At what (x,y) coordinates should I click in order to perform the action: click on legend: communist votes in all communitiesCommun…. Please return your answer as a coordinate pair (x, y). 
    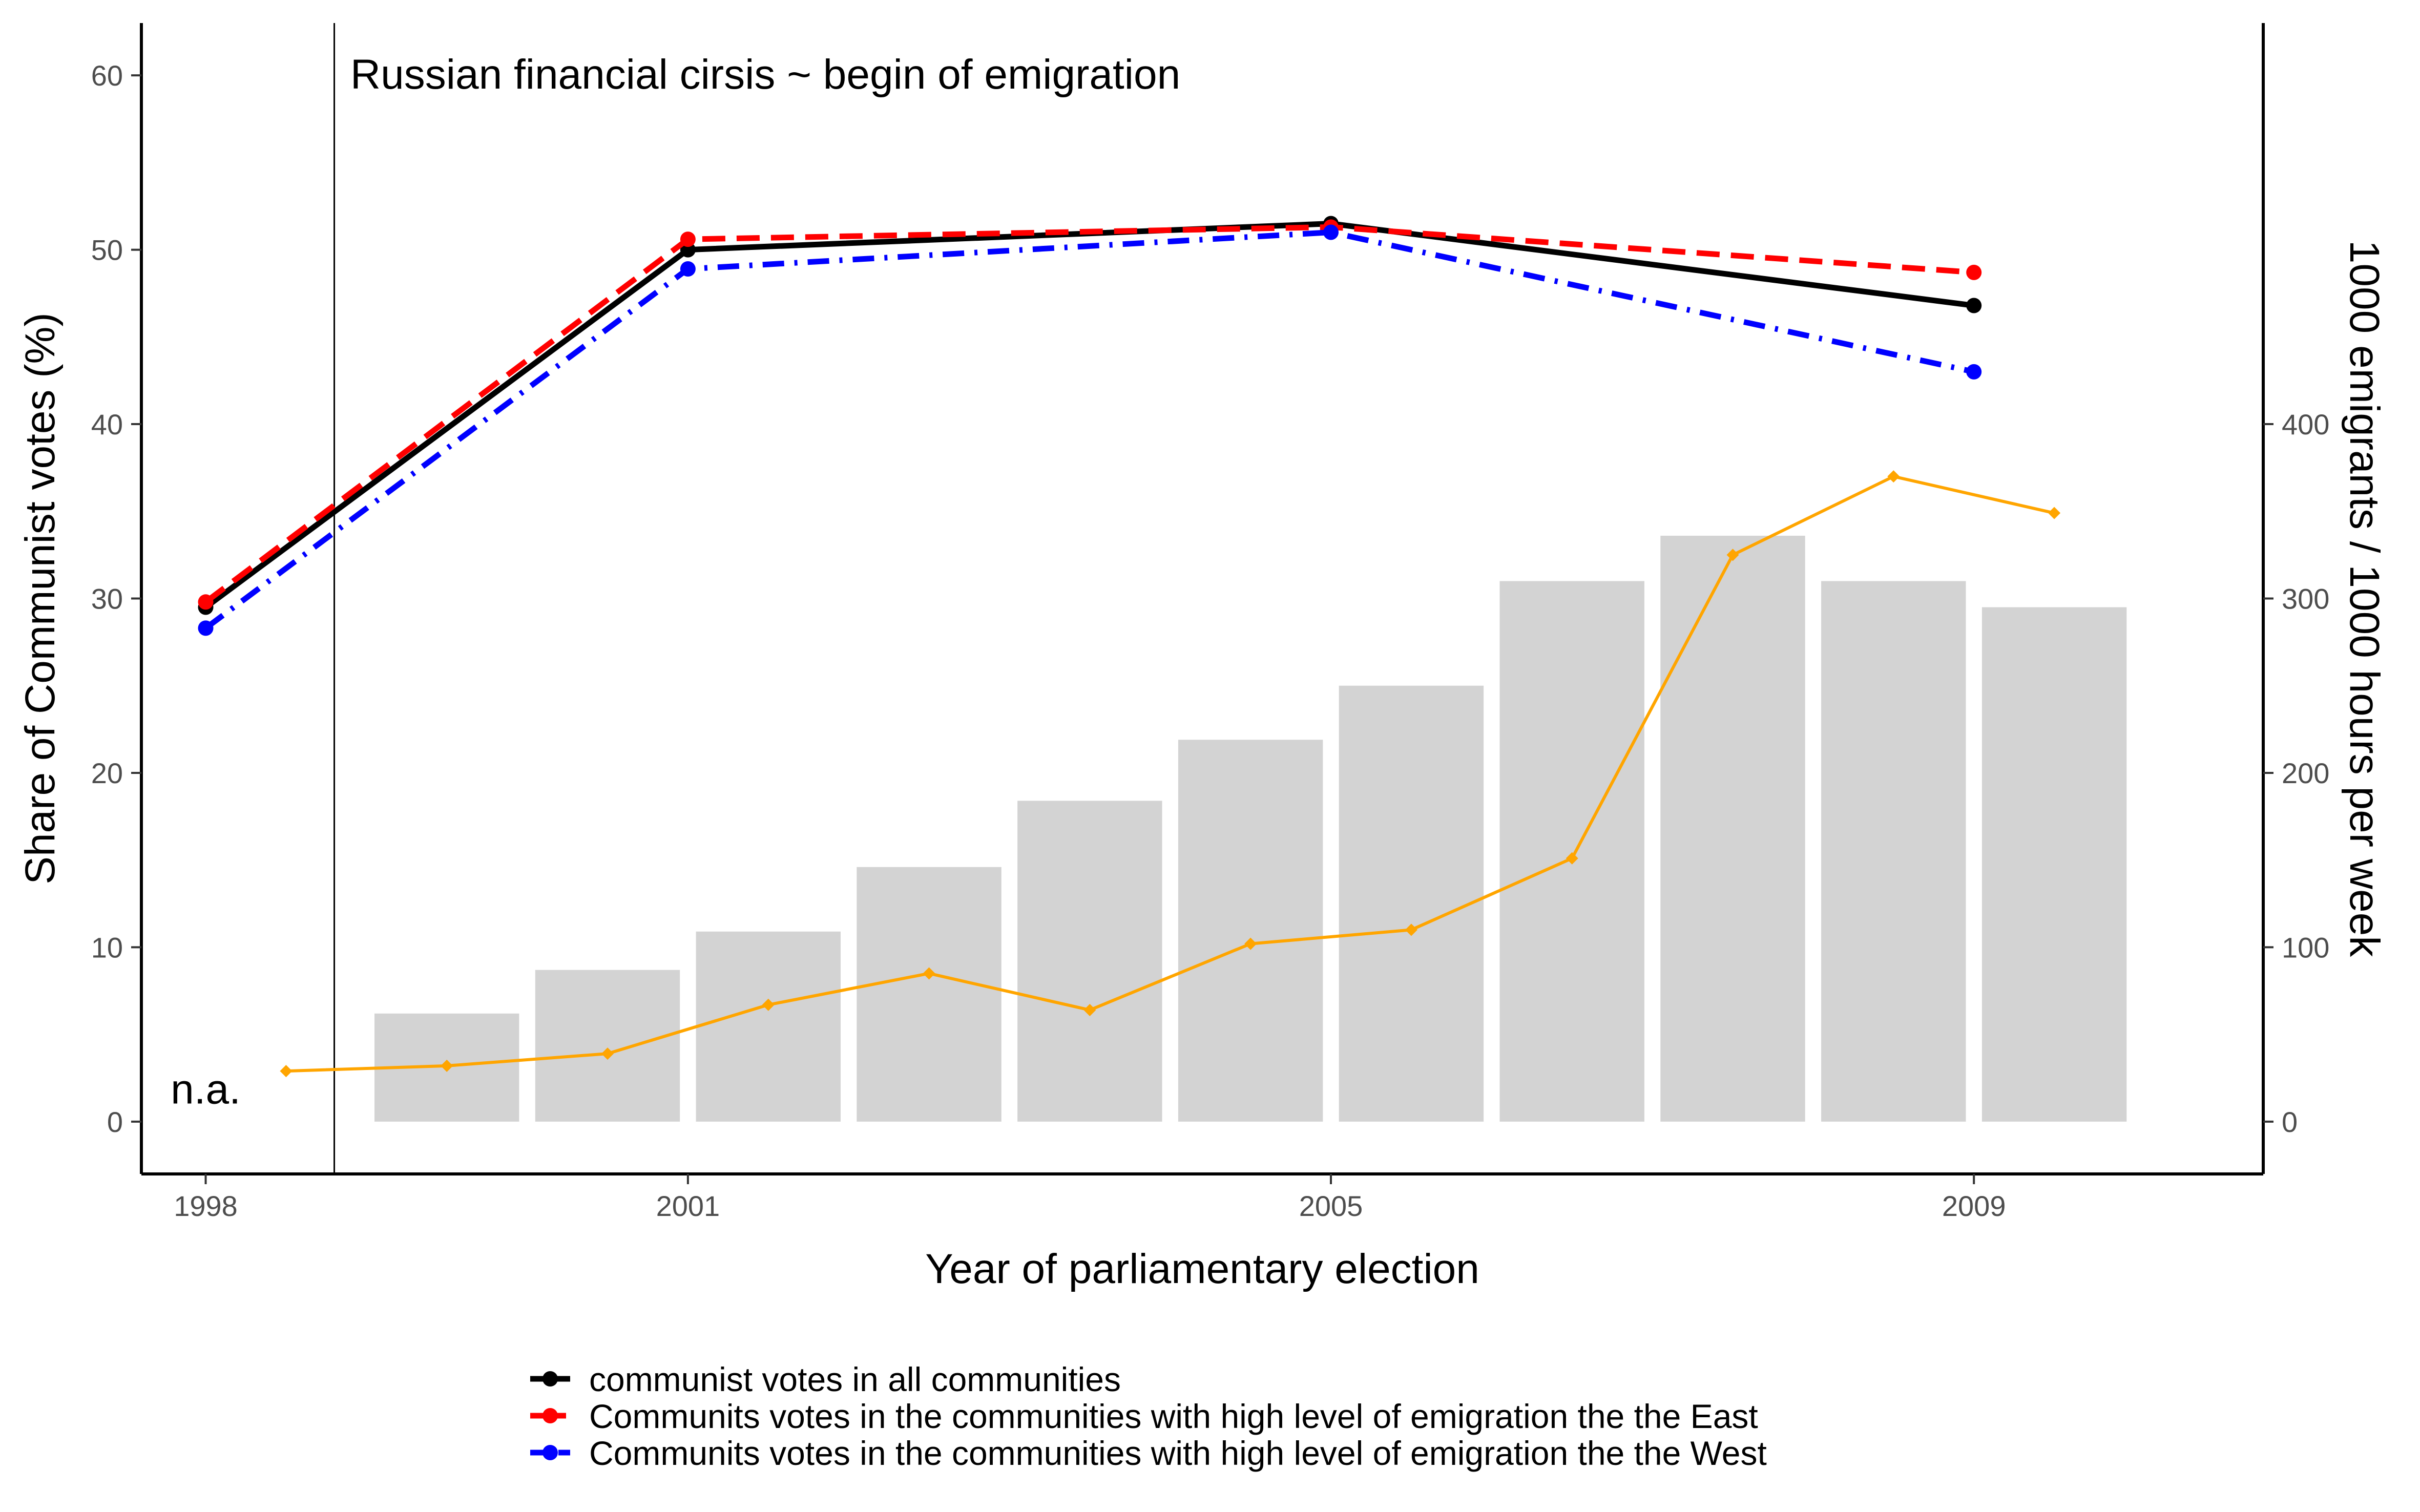
    Looking at the image, I should click on (1148, 1416).